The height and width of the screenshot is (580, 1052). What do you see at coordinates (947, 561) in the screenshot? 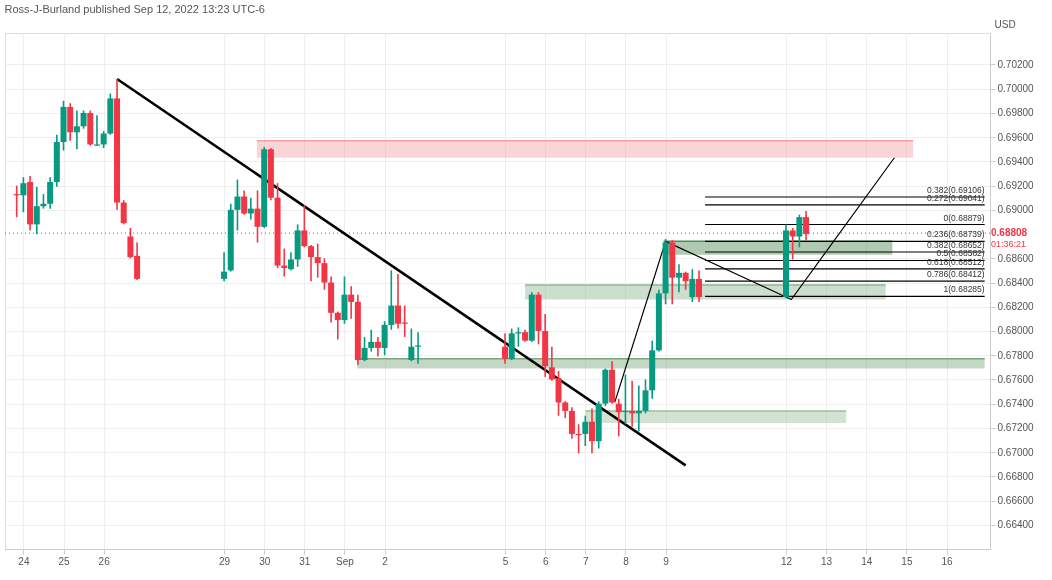
I see `x-tick-label: 16` at bounding box center [947, 561].